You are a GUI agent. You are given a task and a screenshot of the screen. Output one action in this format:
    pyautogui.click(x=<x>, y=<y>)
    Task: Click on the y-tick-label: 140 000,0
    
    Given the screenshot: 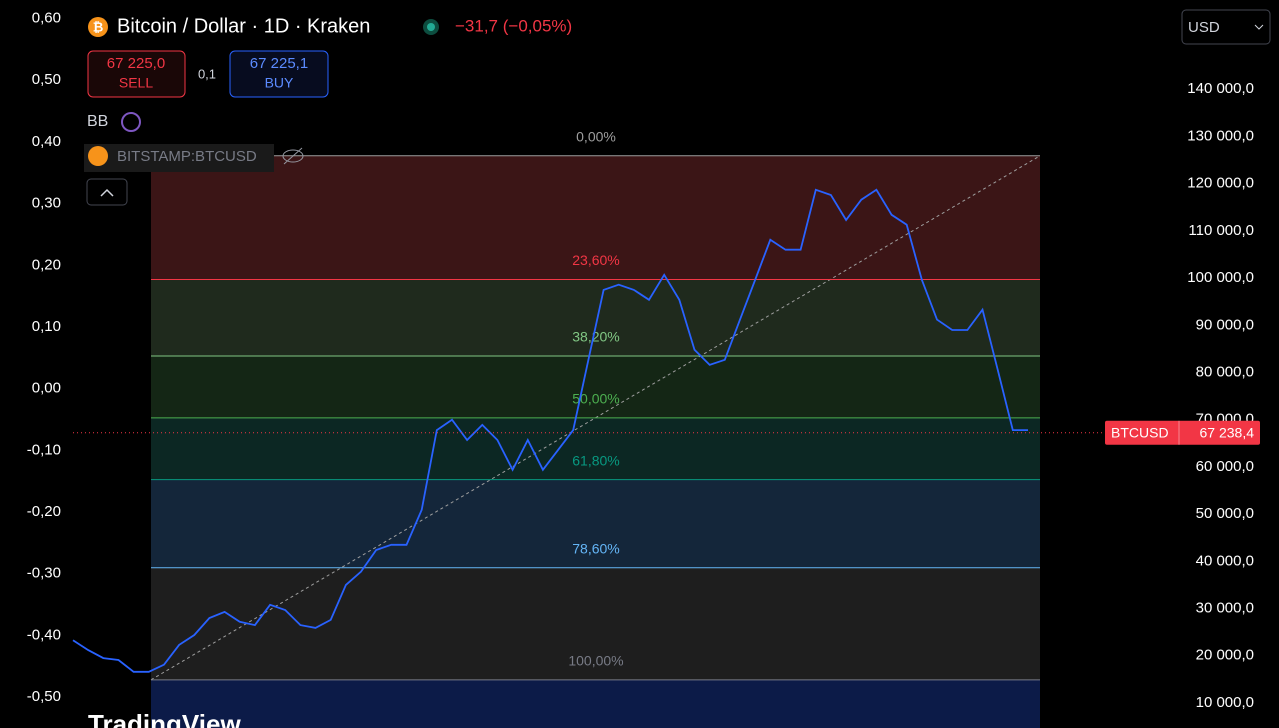 What is the action you would take?
    pyautogui.click(x=1220, y=88)
    